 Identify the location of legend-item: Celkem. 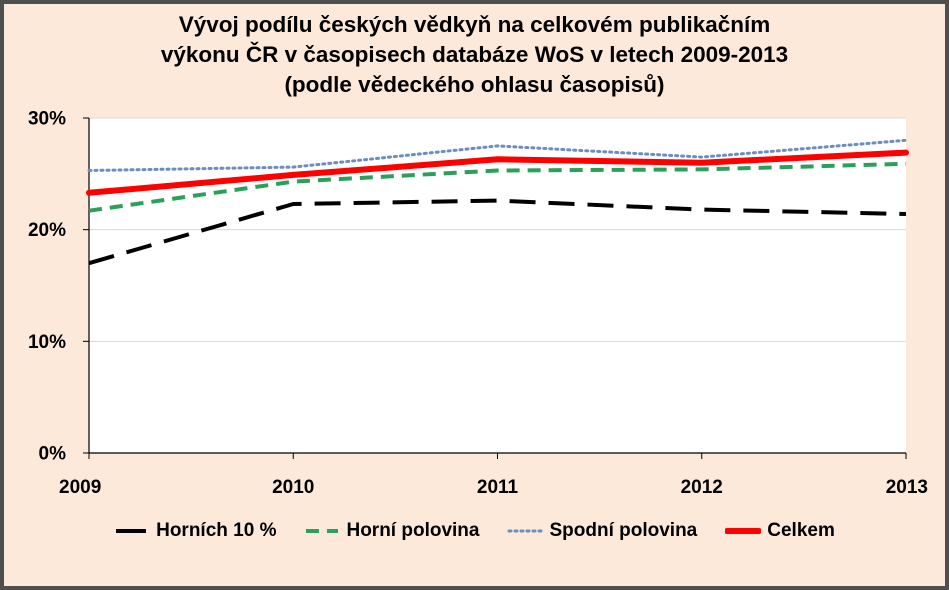
(780, 531).